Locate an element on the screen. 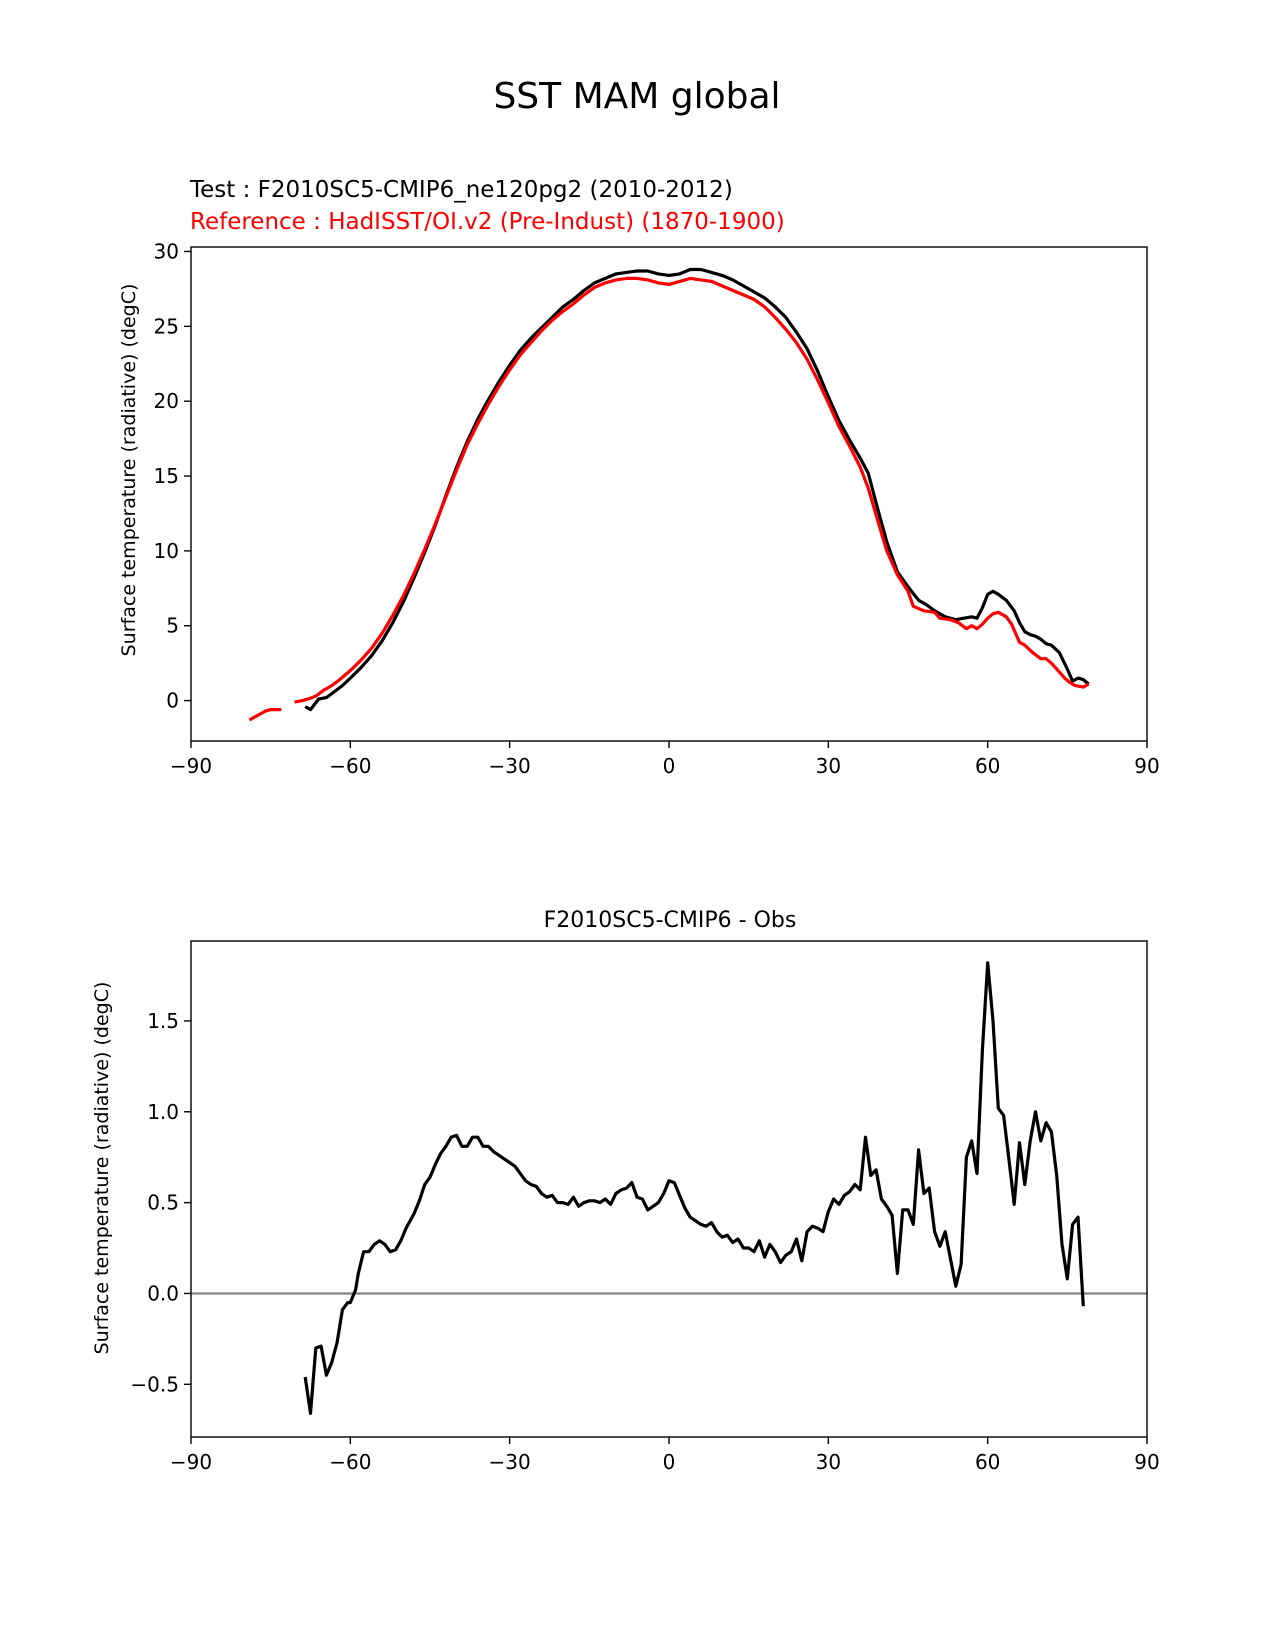  bottom-ytick-label: 0.0 is located at coordinates (163, 1293).